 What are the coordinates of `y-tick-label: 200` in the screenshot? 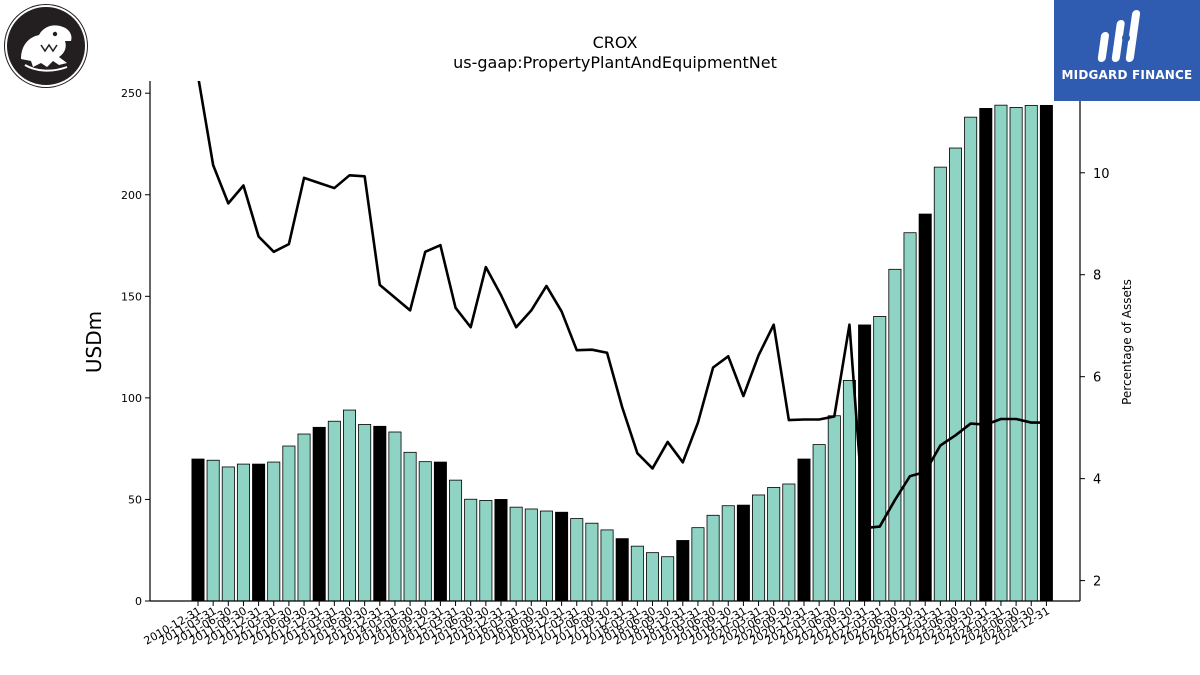 It's located at (131, 195).